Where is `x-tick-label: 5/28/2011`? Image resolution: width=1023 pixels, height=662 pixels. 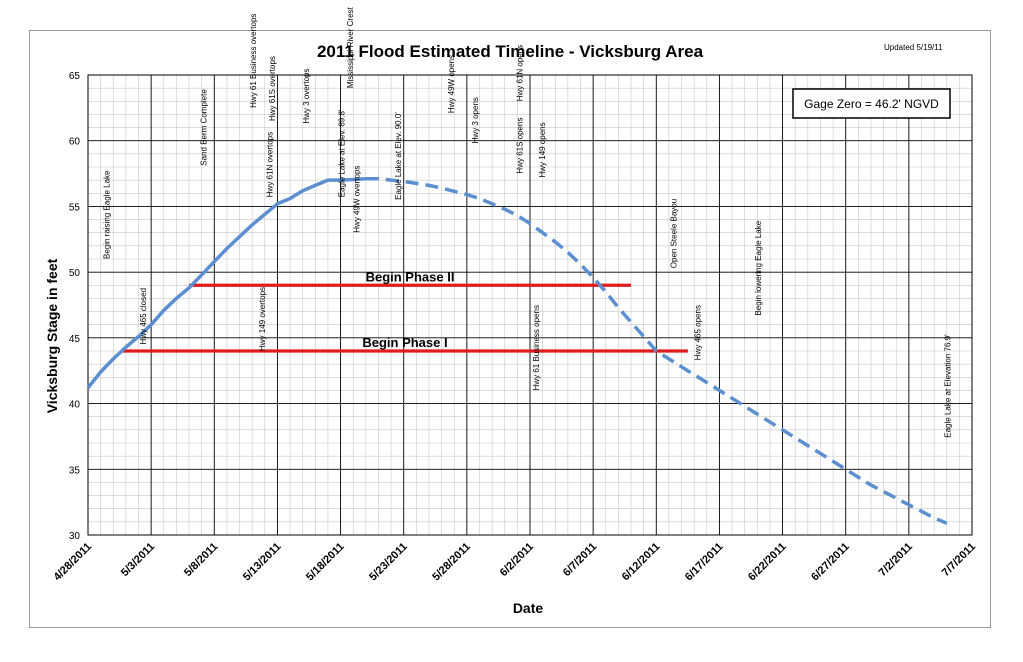
x-tick-label: 5/28/2011 is located at coordinates (451, 562).